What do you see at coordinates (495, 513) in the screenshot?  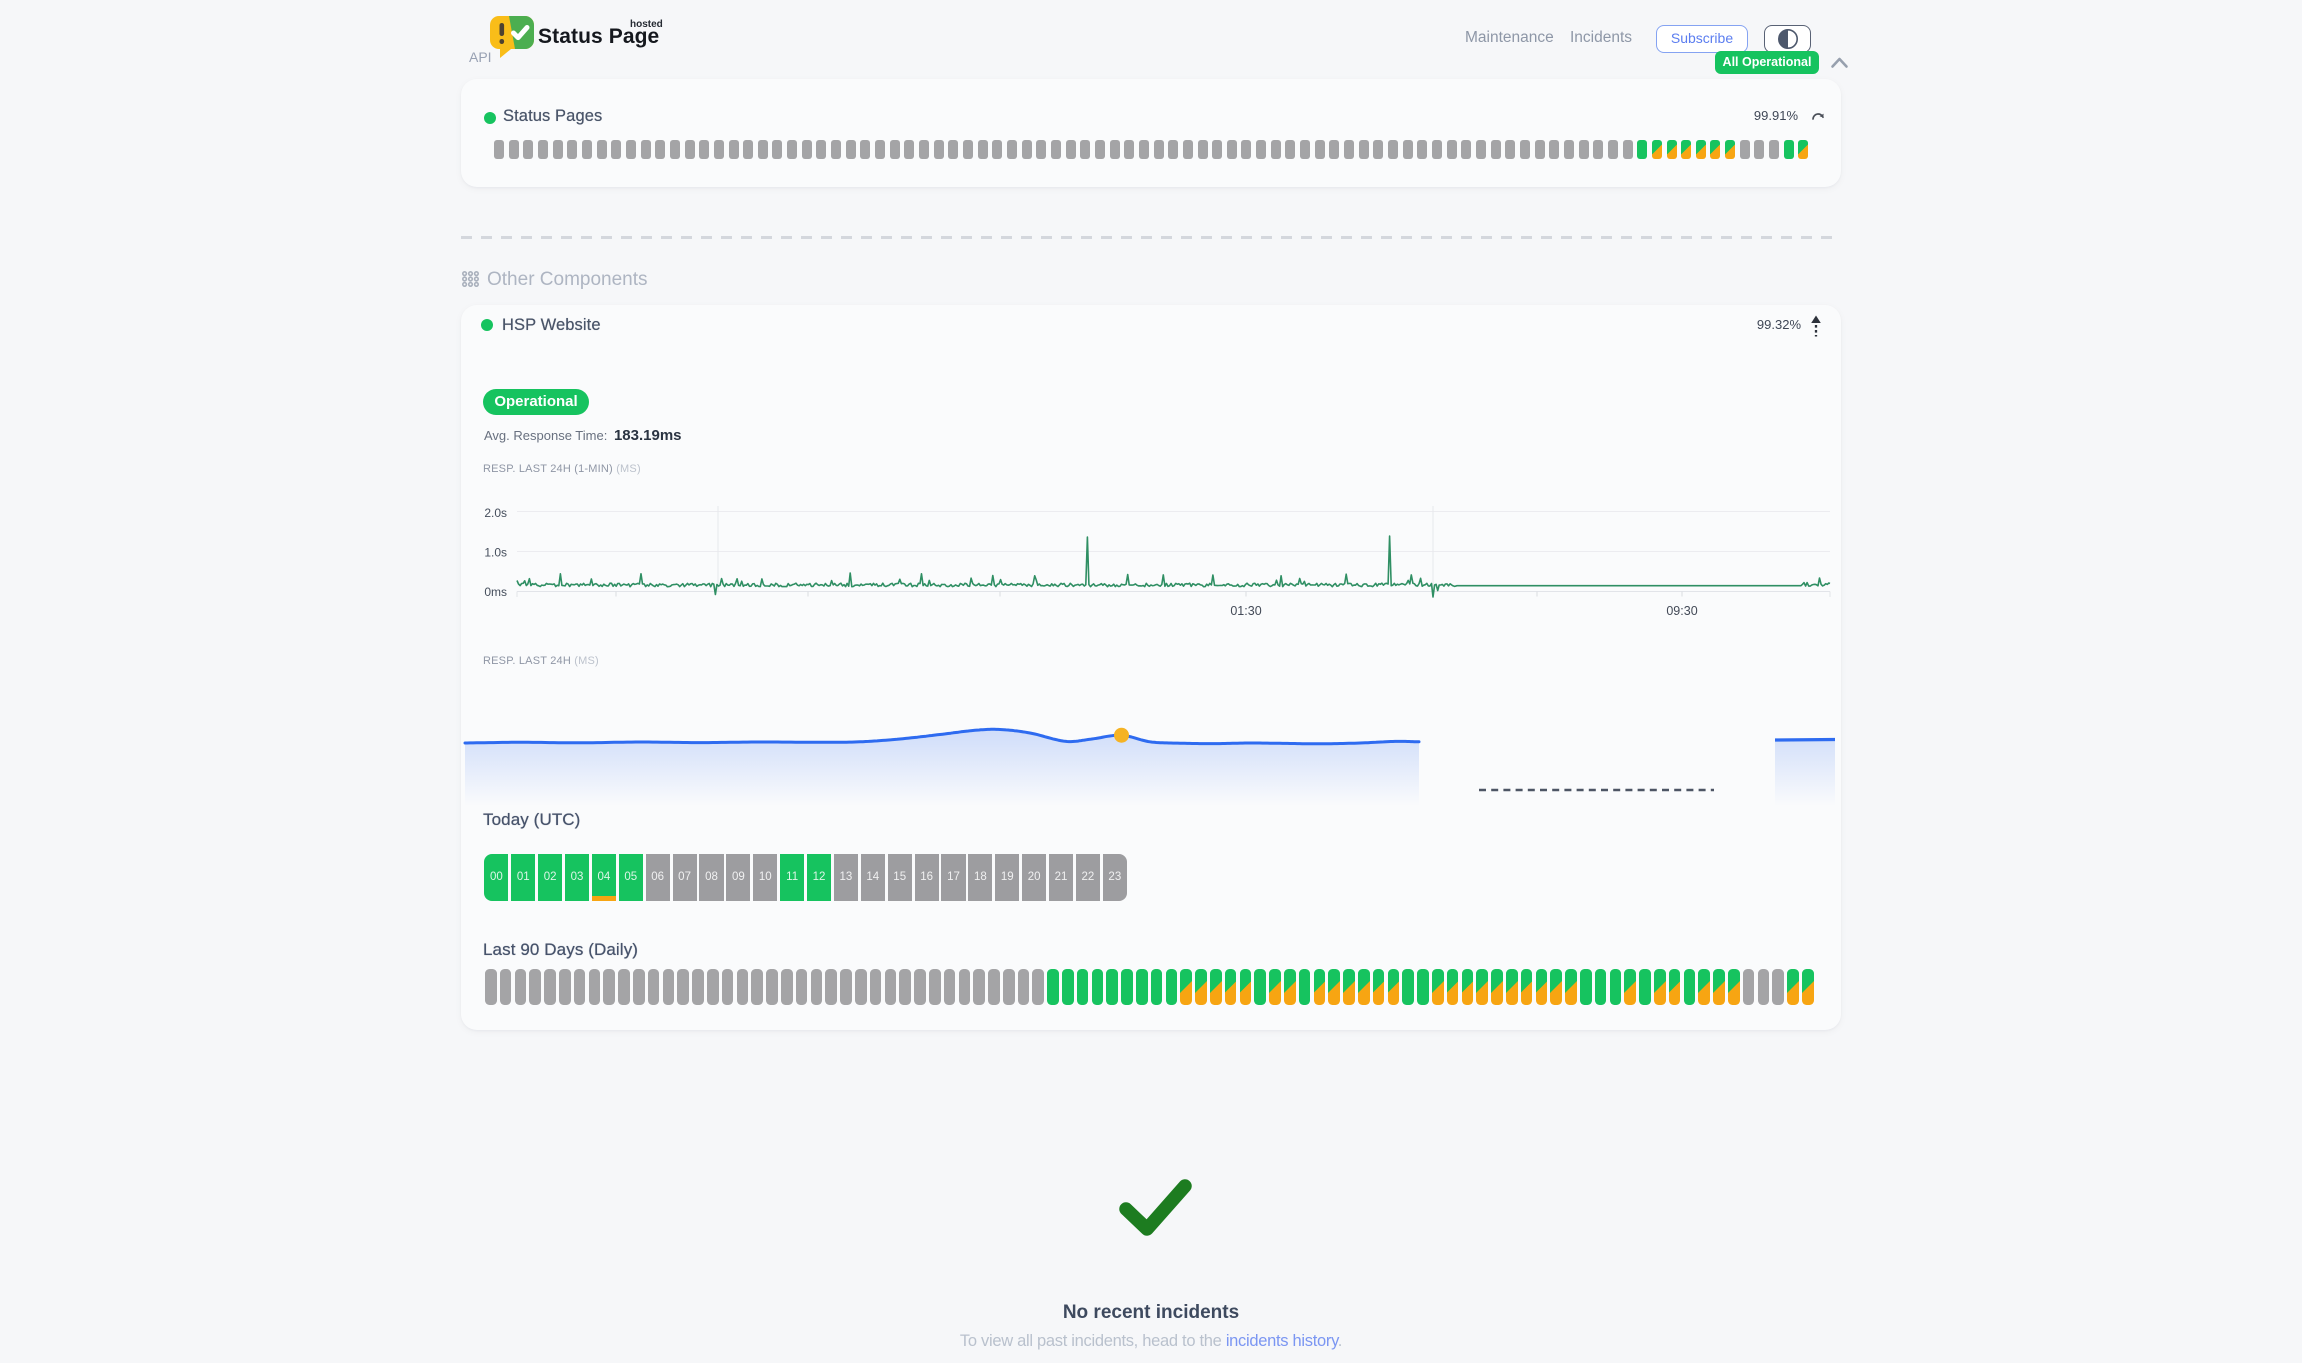 I see `svg-text: 2.0s` at bounding box center [495, 513].